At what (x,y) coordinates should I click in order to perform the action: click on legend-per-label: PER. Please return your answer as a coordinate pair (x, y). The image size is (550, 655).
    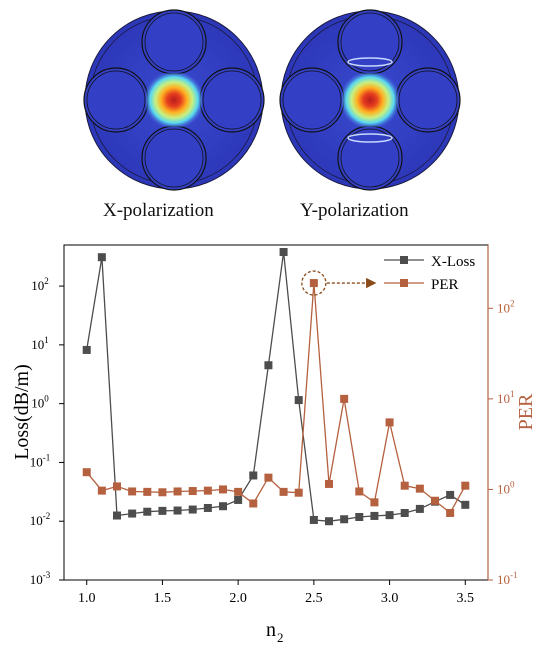
    Looking at the image, I should click on (445, 285).